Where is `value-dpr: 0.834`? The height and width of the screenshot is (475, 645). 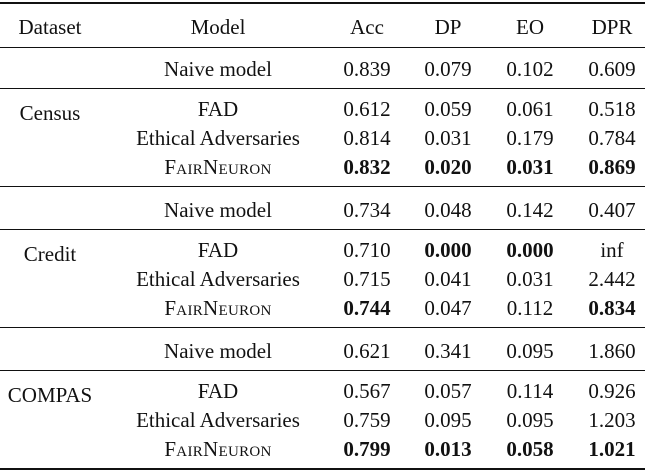 value-dpr: 0.834 is located at coordinates (612, 308).